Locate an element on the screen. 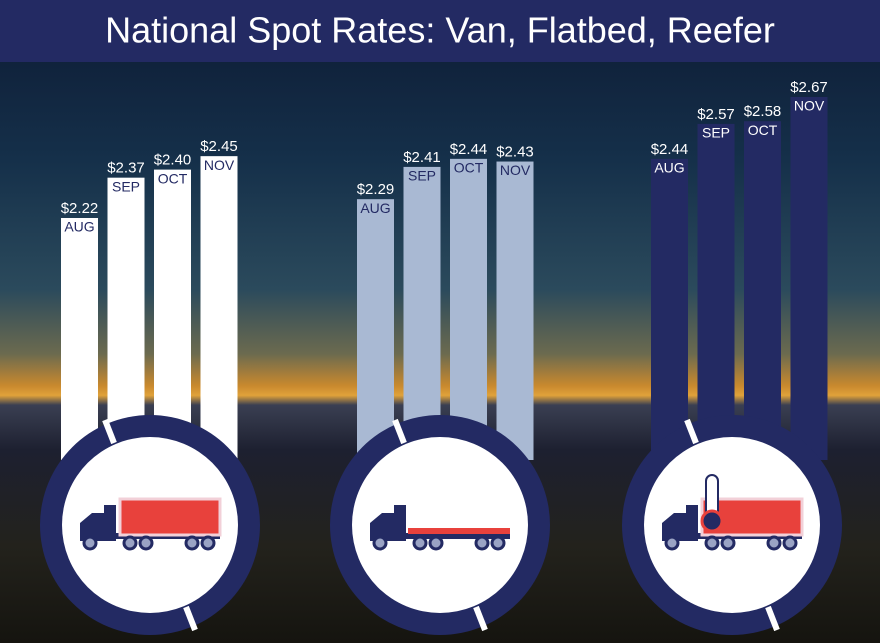 The height and width of the screenshot is (643, 880). value-label: $2.45 is located at coordinates (219, 146).